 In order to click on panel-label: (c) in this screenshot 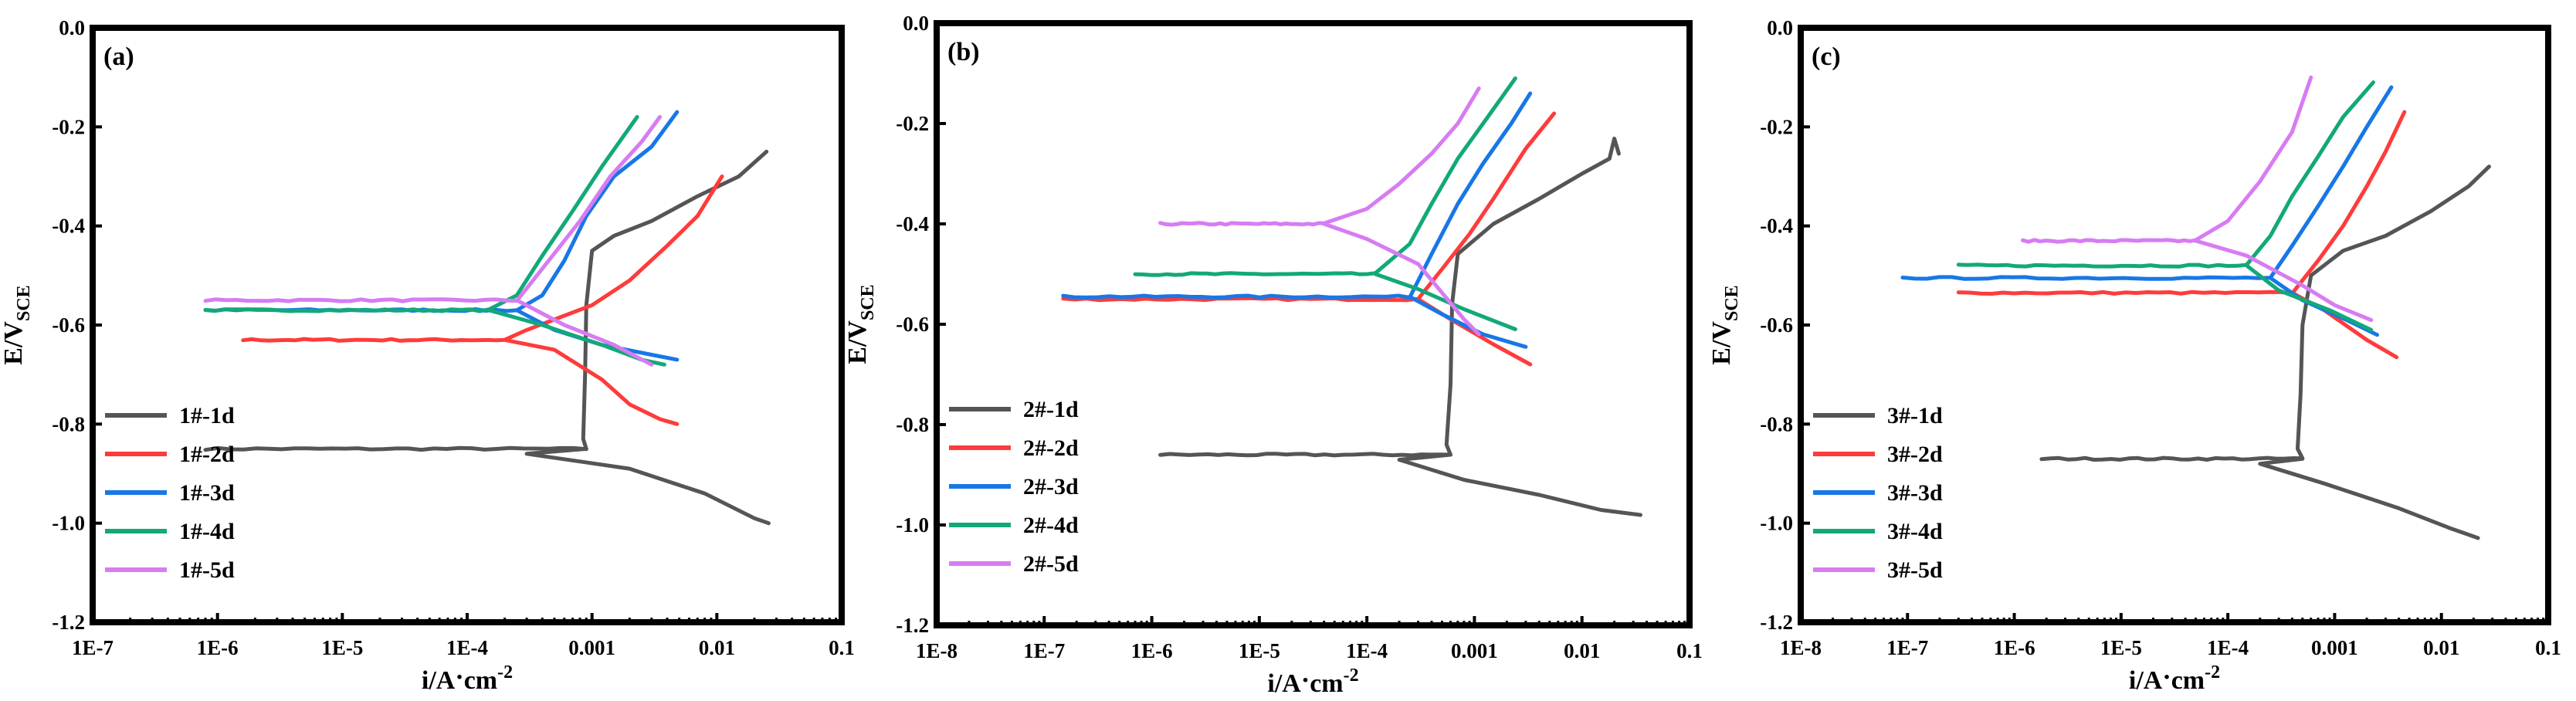, I will do `click(1826, 56)`.